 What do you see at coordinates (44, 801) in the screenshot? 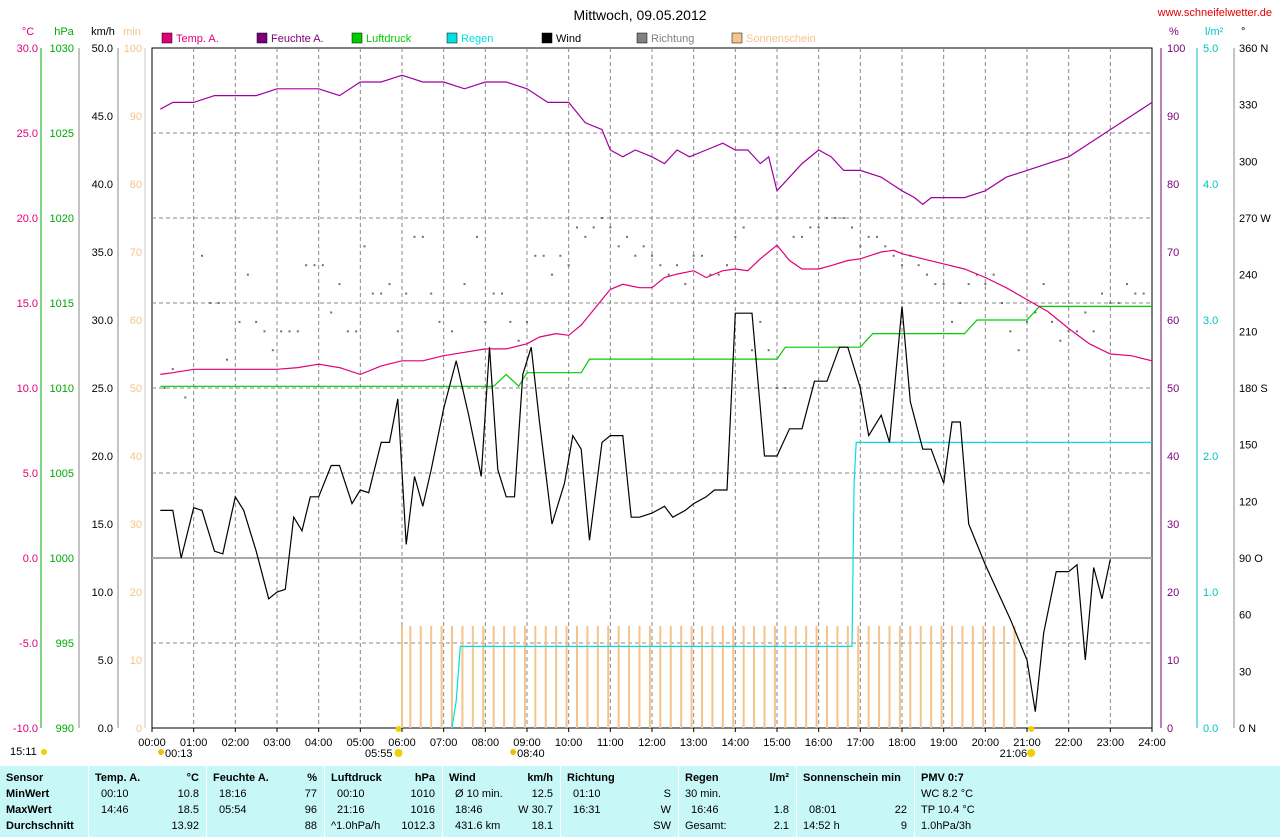
I see `stats-sensor-col: Sensor MinWert MaxWert Durchschnitt` at bounding box center [44, 801].